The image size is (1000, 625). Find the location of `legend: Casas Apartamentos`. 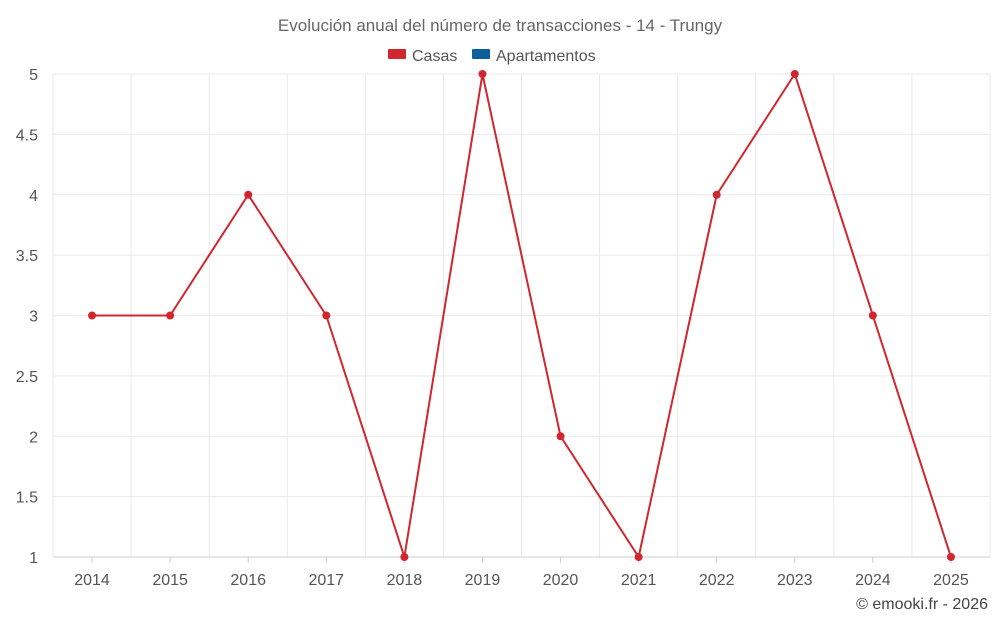

legend: Casas Apartamentos is located at coordinates (492, 56).